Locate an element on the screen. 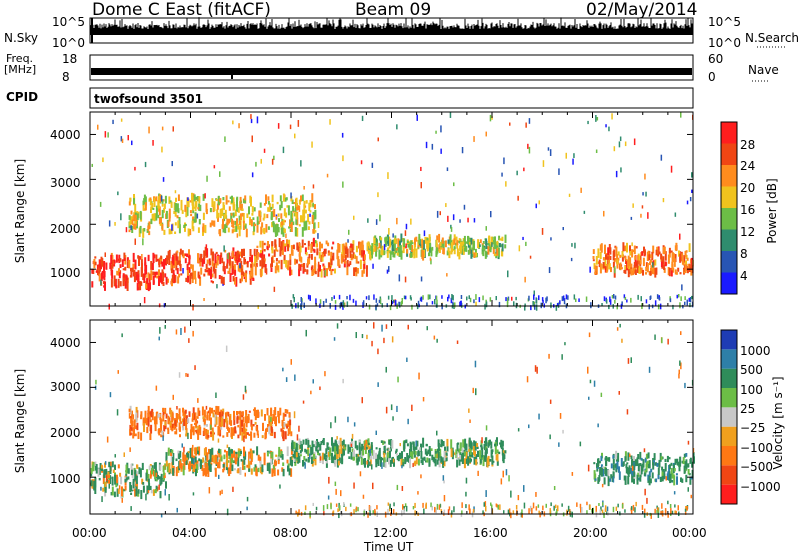 The width and height of the screenshot is (800, 554). velocity-cbar-swatch is located at coordinates (729, 340).